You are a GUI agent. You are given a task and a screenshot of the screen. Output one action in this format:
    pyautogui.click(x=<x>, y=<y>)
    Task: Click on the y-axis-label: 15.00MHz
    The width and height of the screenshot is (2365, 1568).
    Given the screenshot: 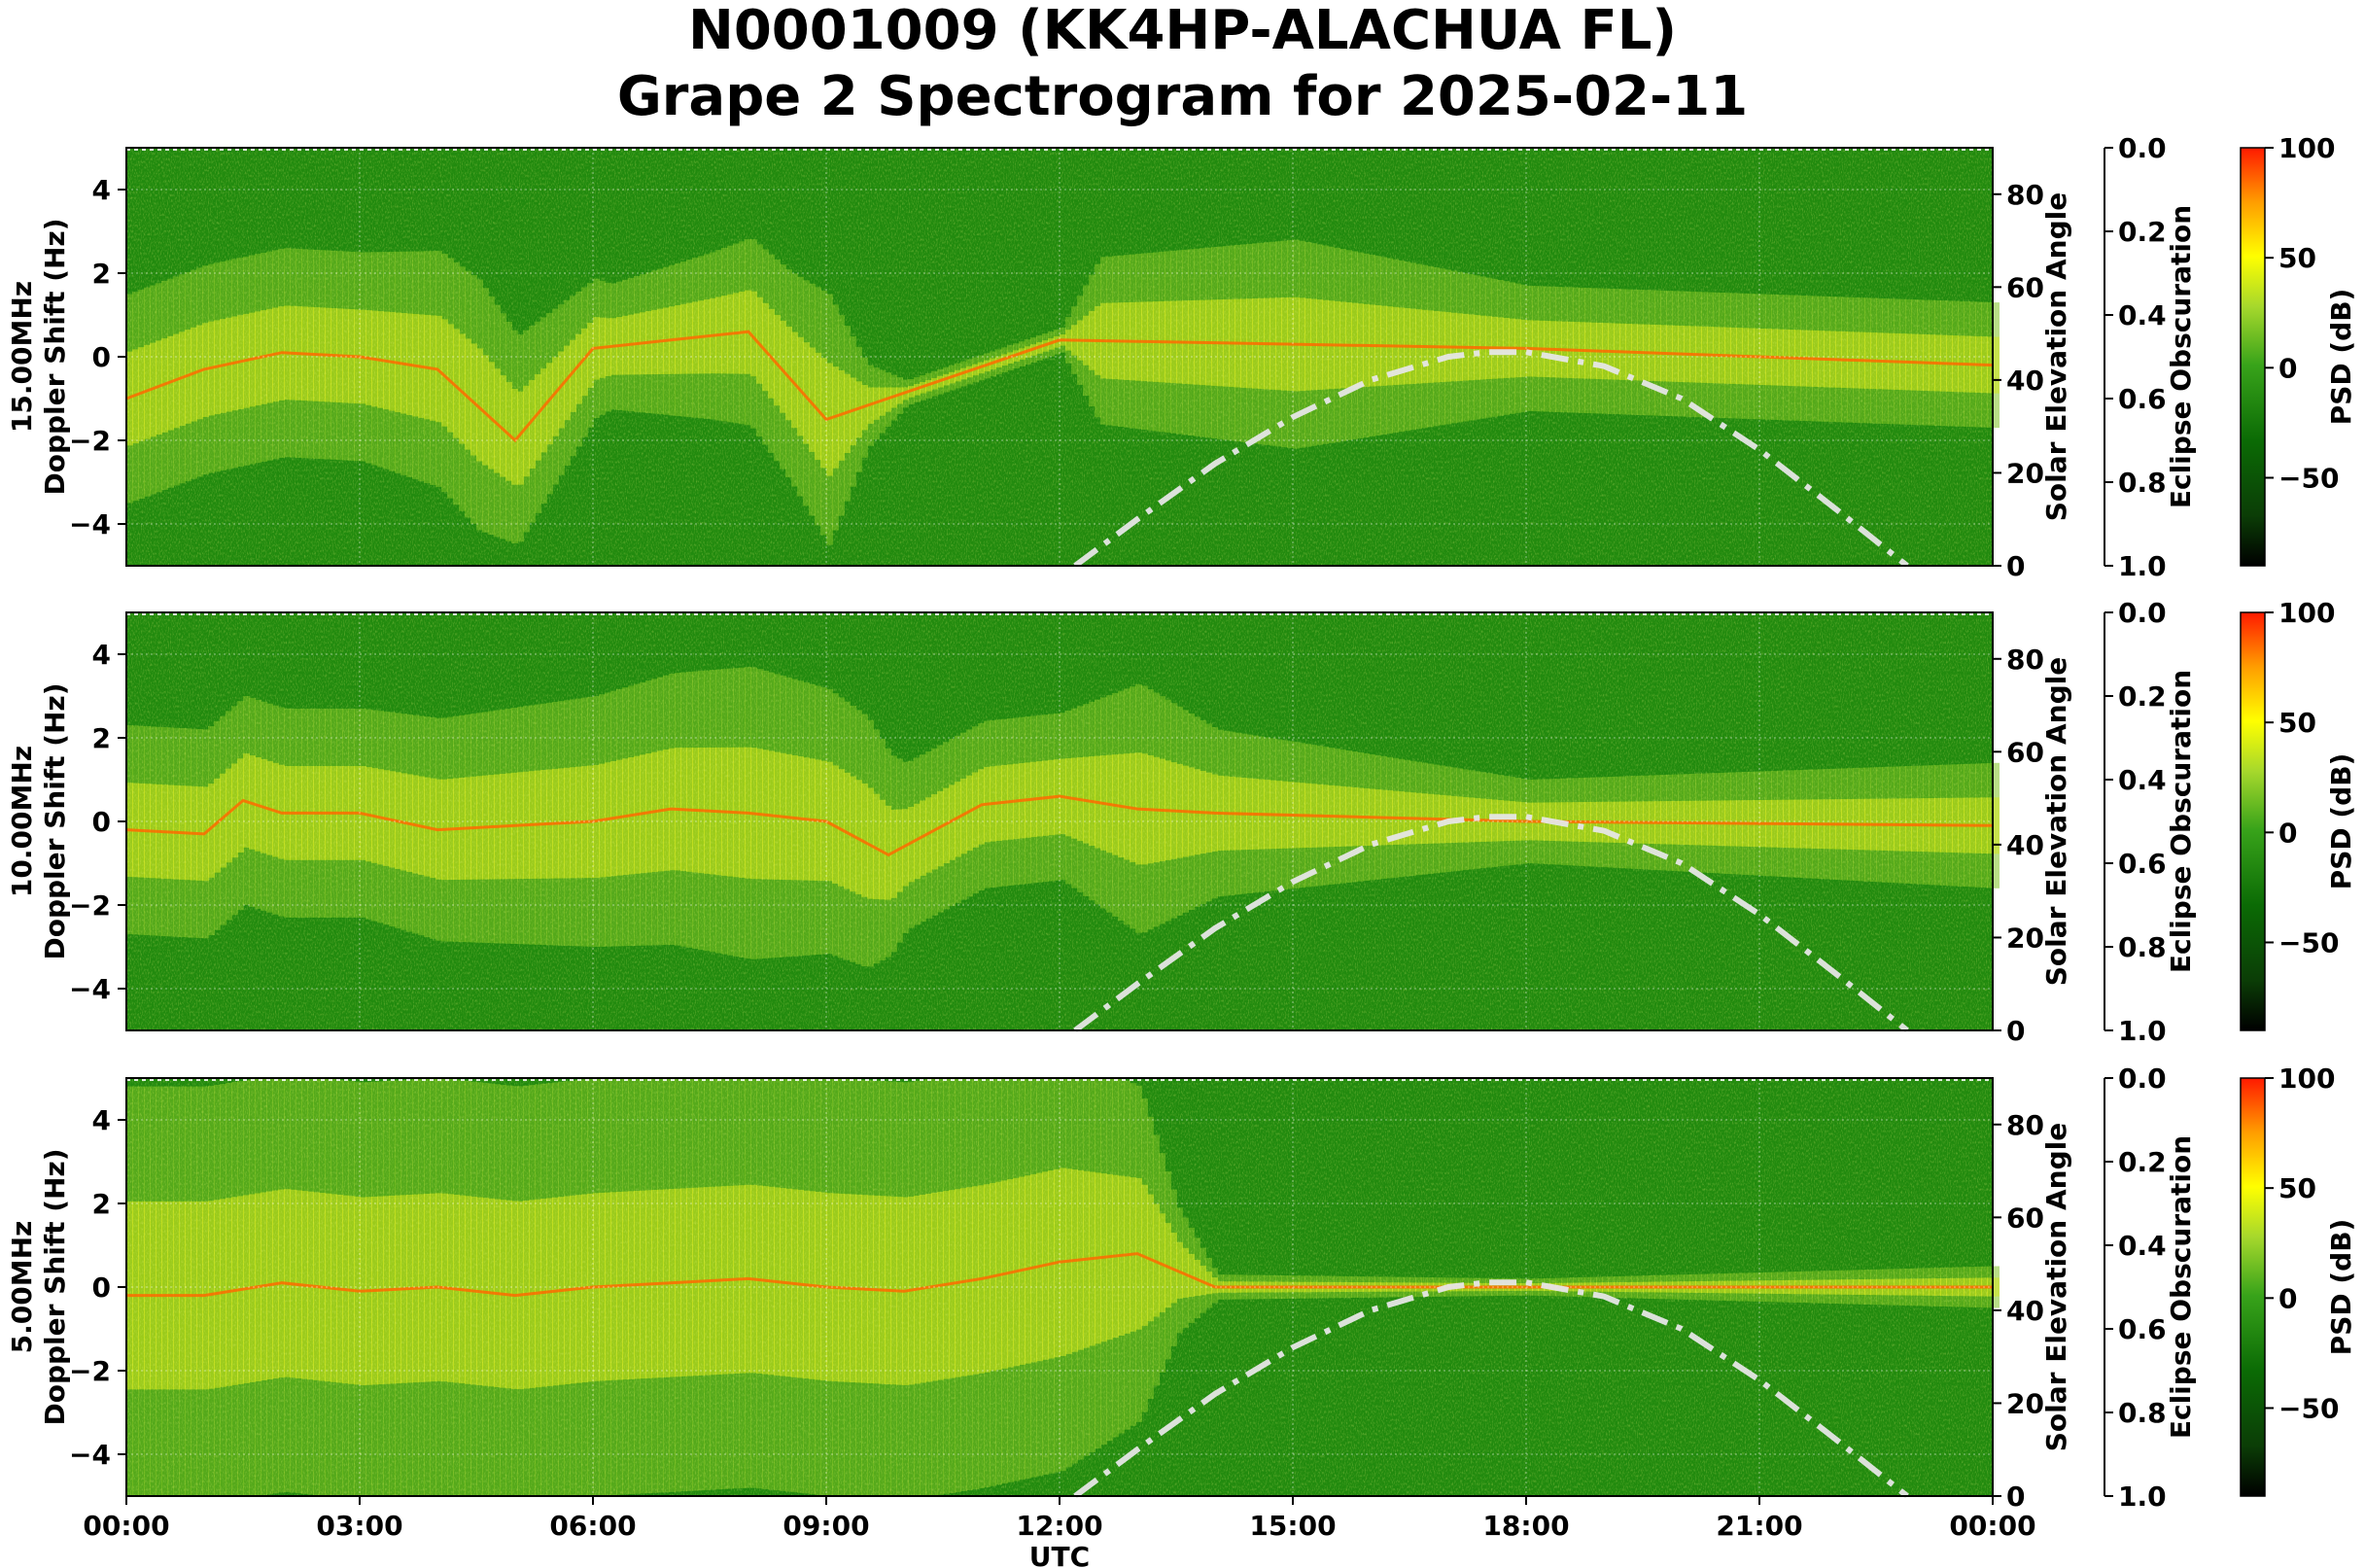 What is the action you would take?
    pyautogui.click(x=22, y=357)
    